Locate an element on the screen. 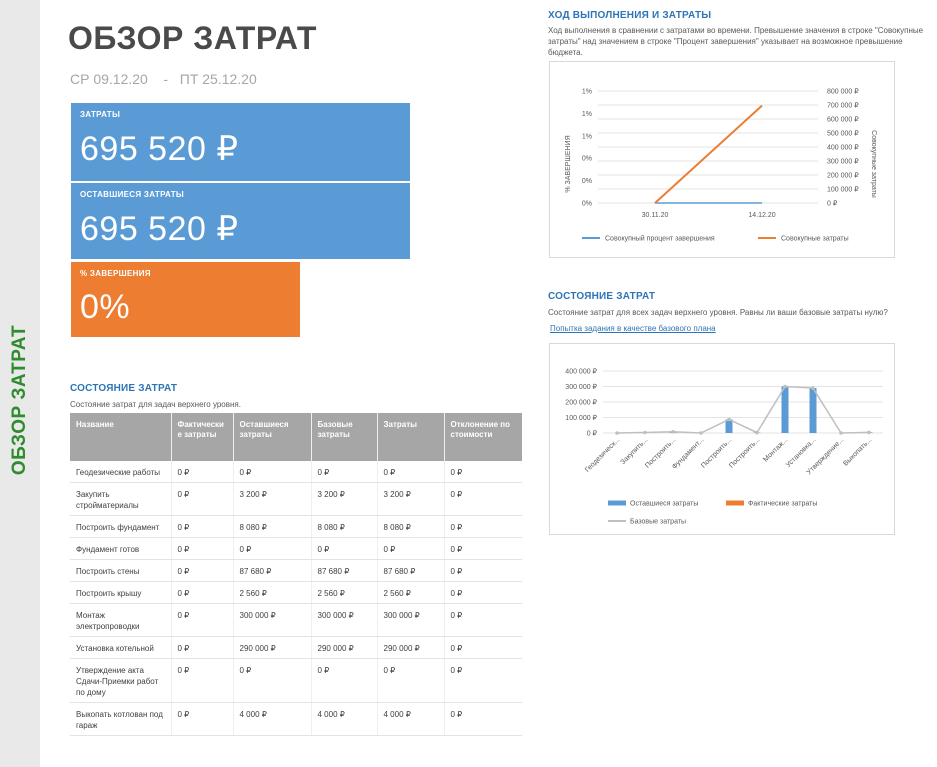  report-title: ОБЗОР ЗАТРАТ is located at coordinates (192, 38).